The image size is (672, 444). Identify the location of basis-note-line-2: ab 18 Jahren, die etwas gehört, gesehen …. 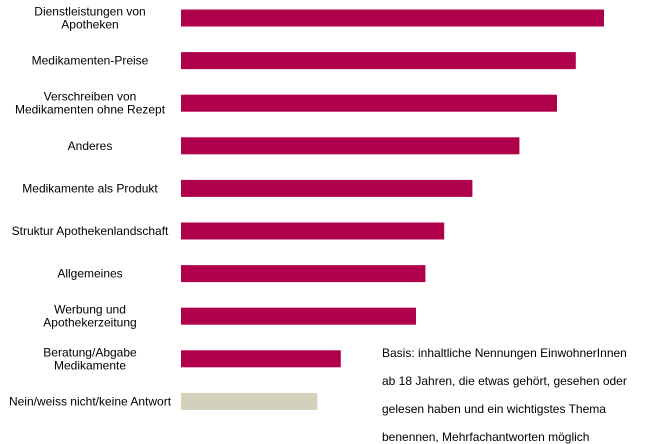
(504, 381).